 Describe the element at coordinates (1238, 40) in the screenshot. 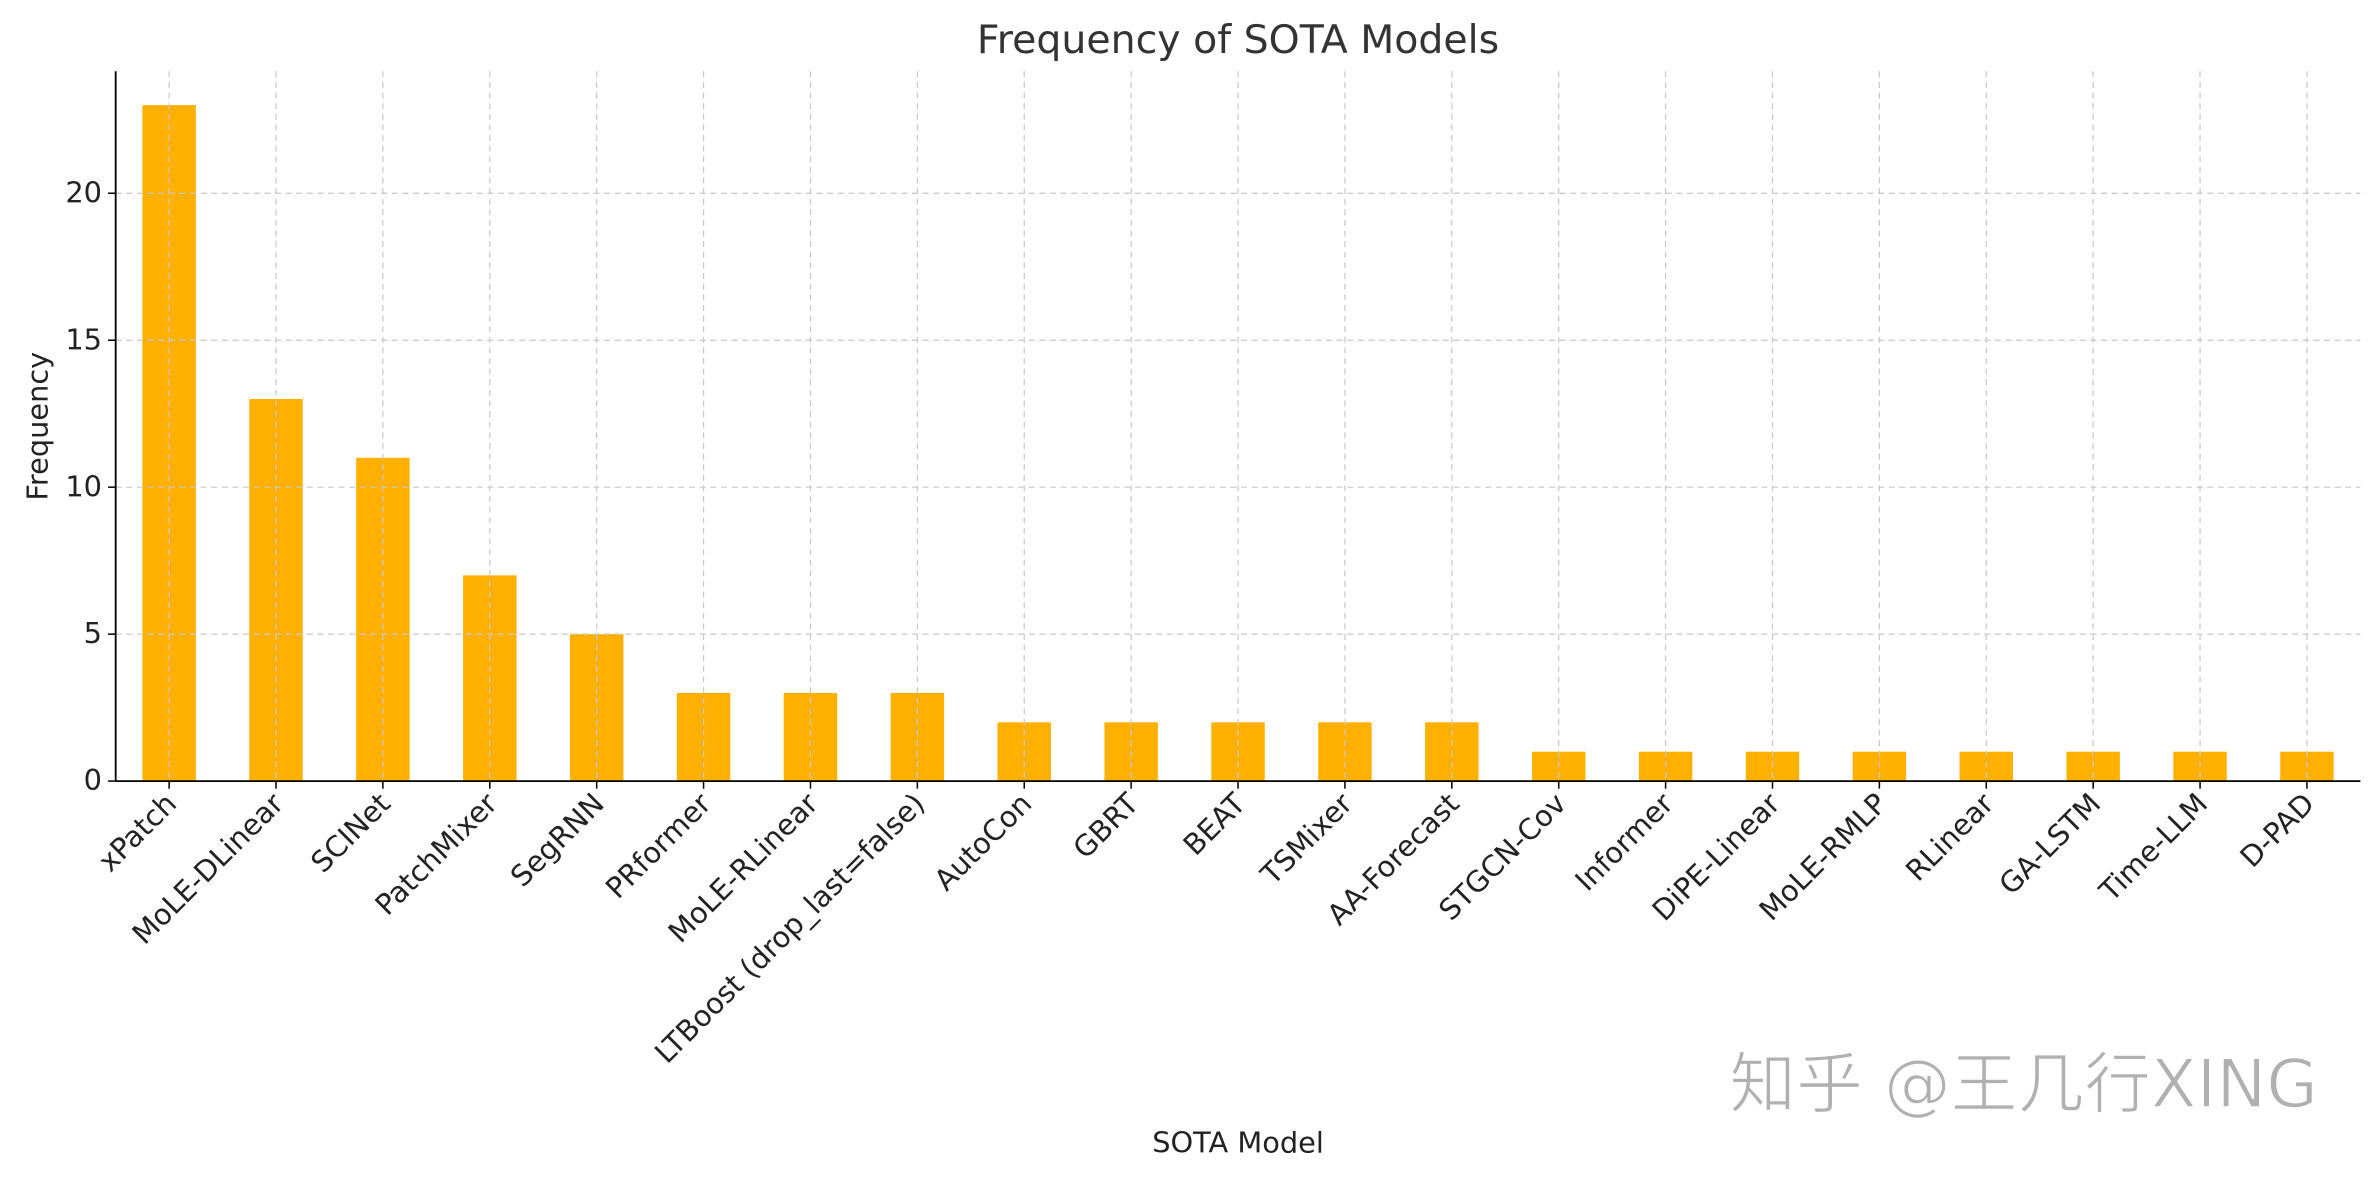

I see `chart-title: Frequency of SOTA Models` at that location.